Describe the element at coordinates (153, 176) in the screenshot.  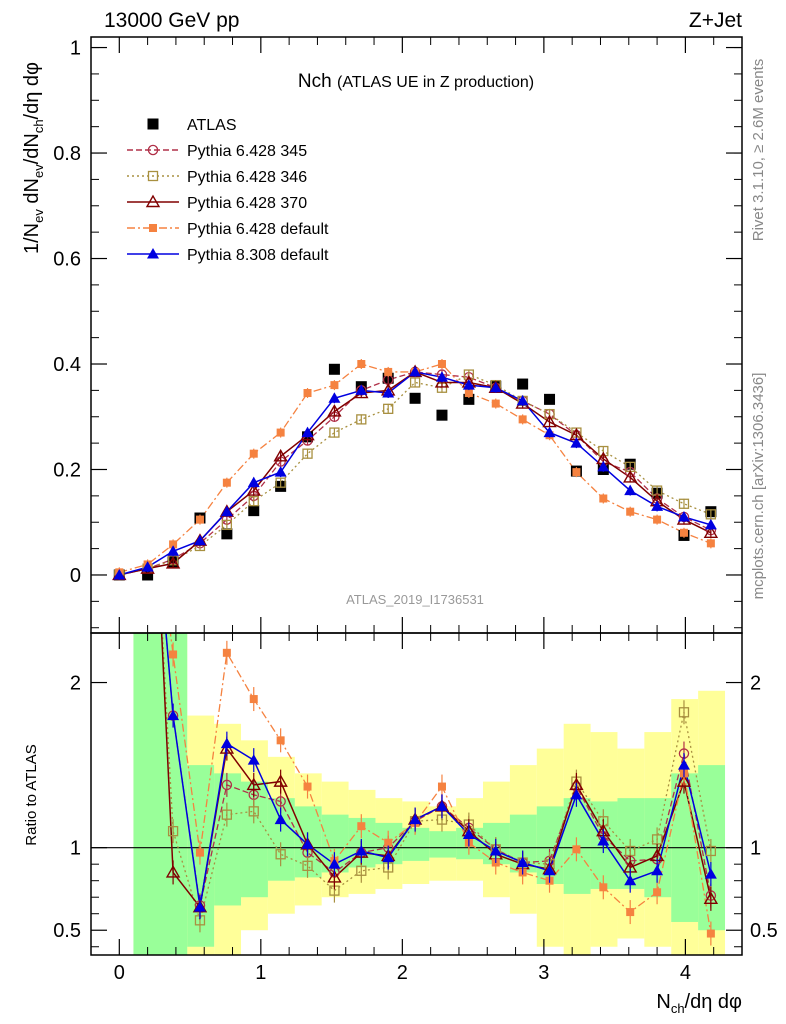
I see `legend-marker-p346` at that location.